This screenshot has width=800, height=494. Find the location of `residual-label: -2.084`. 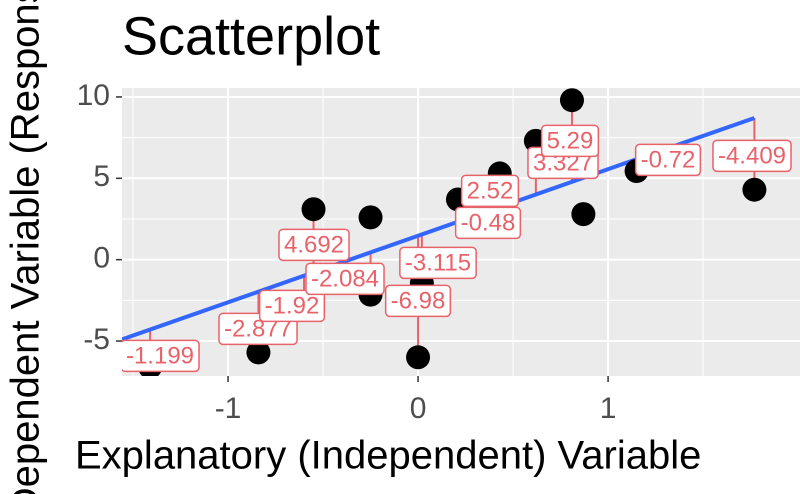

residual-label: -2.084 is located at coordinates (345, 279).